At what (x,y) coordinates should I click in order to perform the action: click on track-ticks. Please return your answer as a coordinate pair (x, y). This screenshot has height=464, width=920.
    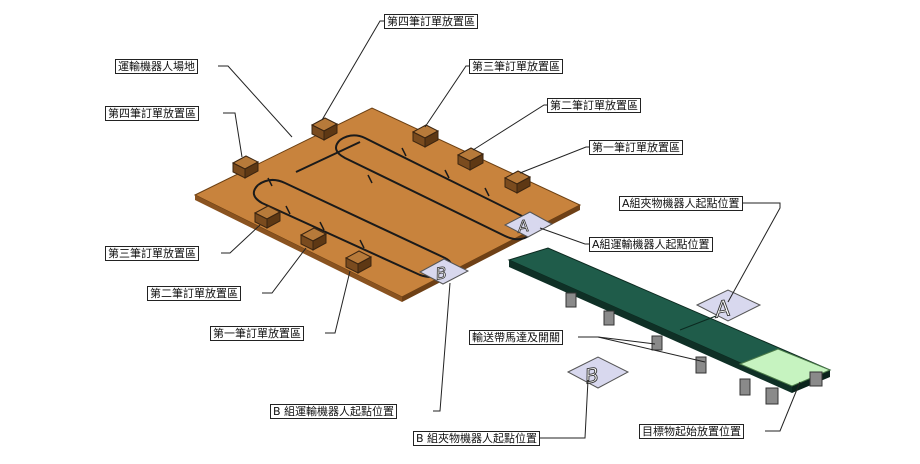
    Looking at the image, I should click on (378, 198).